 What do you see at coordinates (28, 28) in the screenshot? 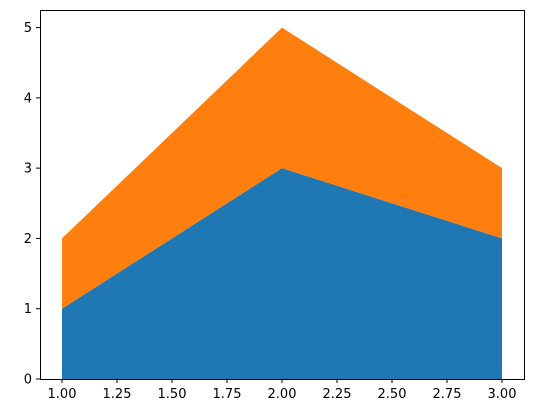
I see `y-tick-label: 5` at bounding box center [28, 28].